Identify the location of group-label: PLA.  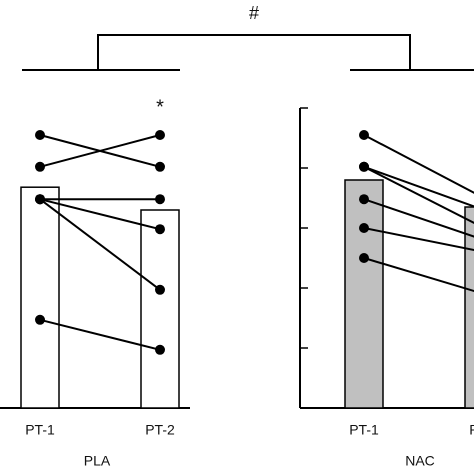
(97, 461).